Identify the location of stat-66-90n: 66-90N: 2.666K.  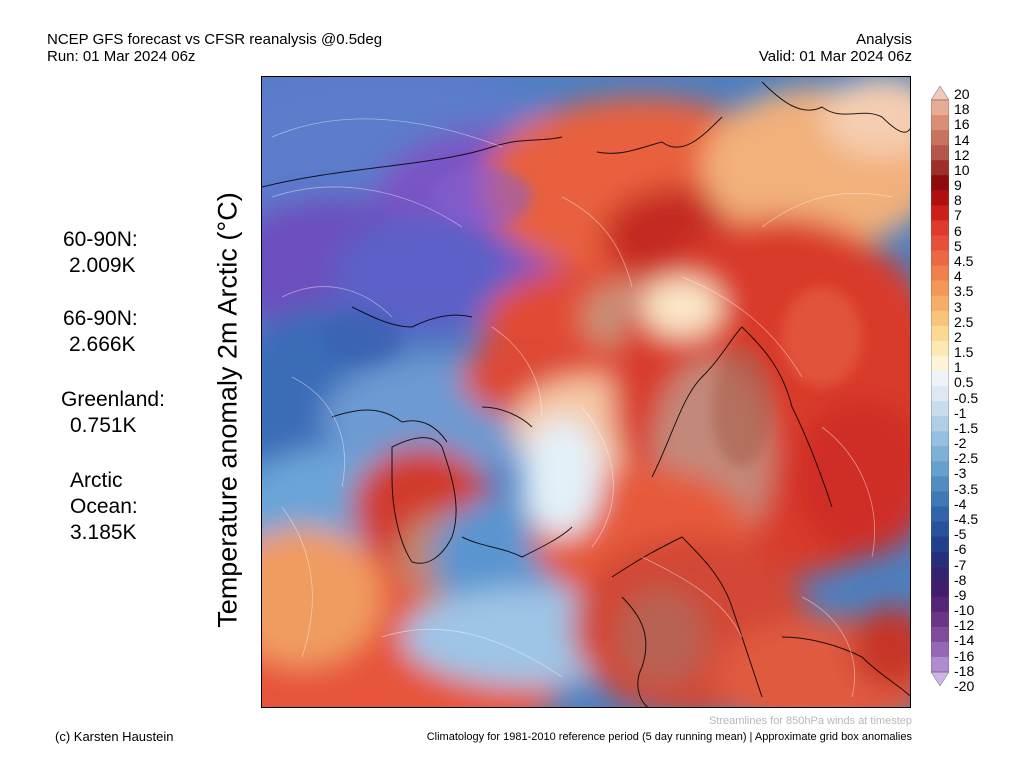
(100, 332).